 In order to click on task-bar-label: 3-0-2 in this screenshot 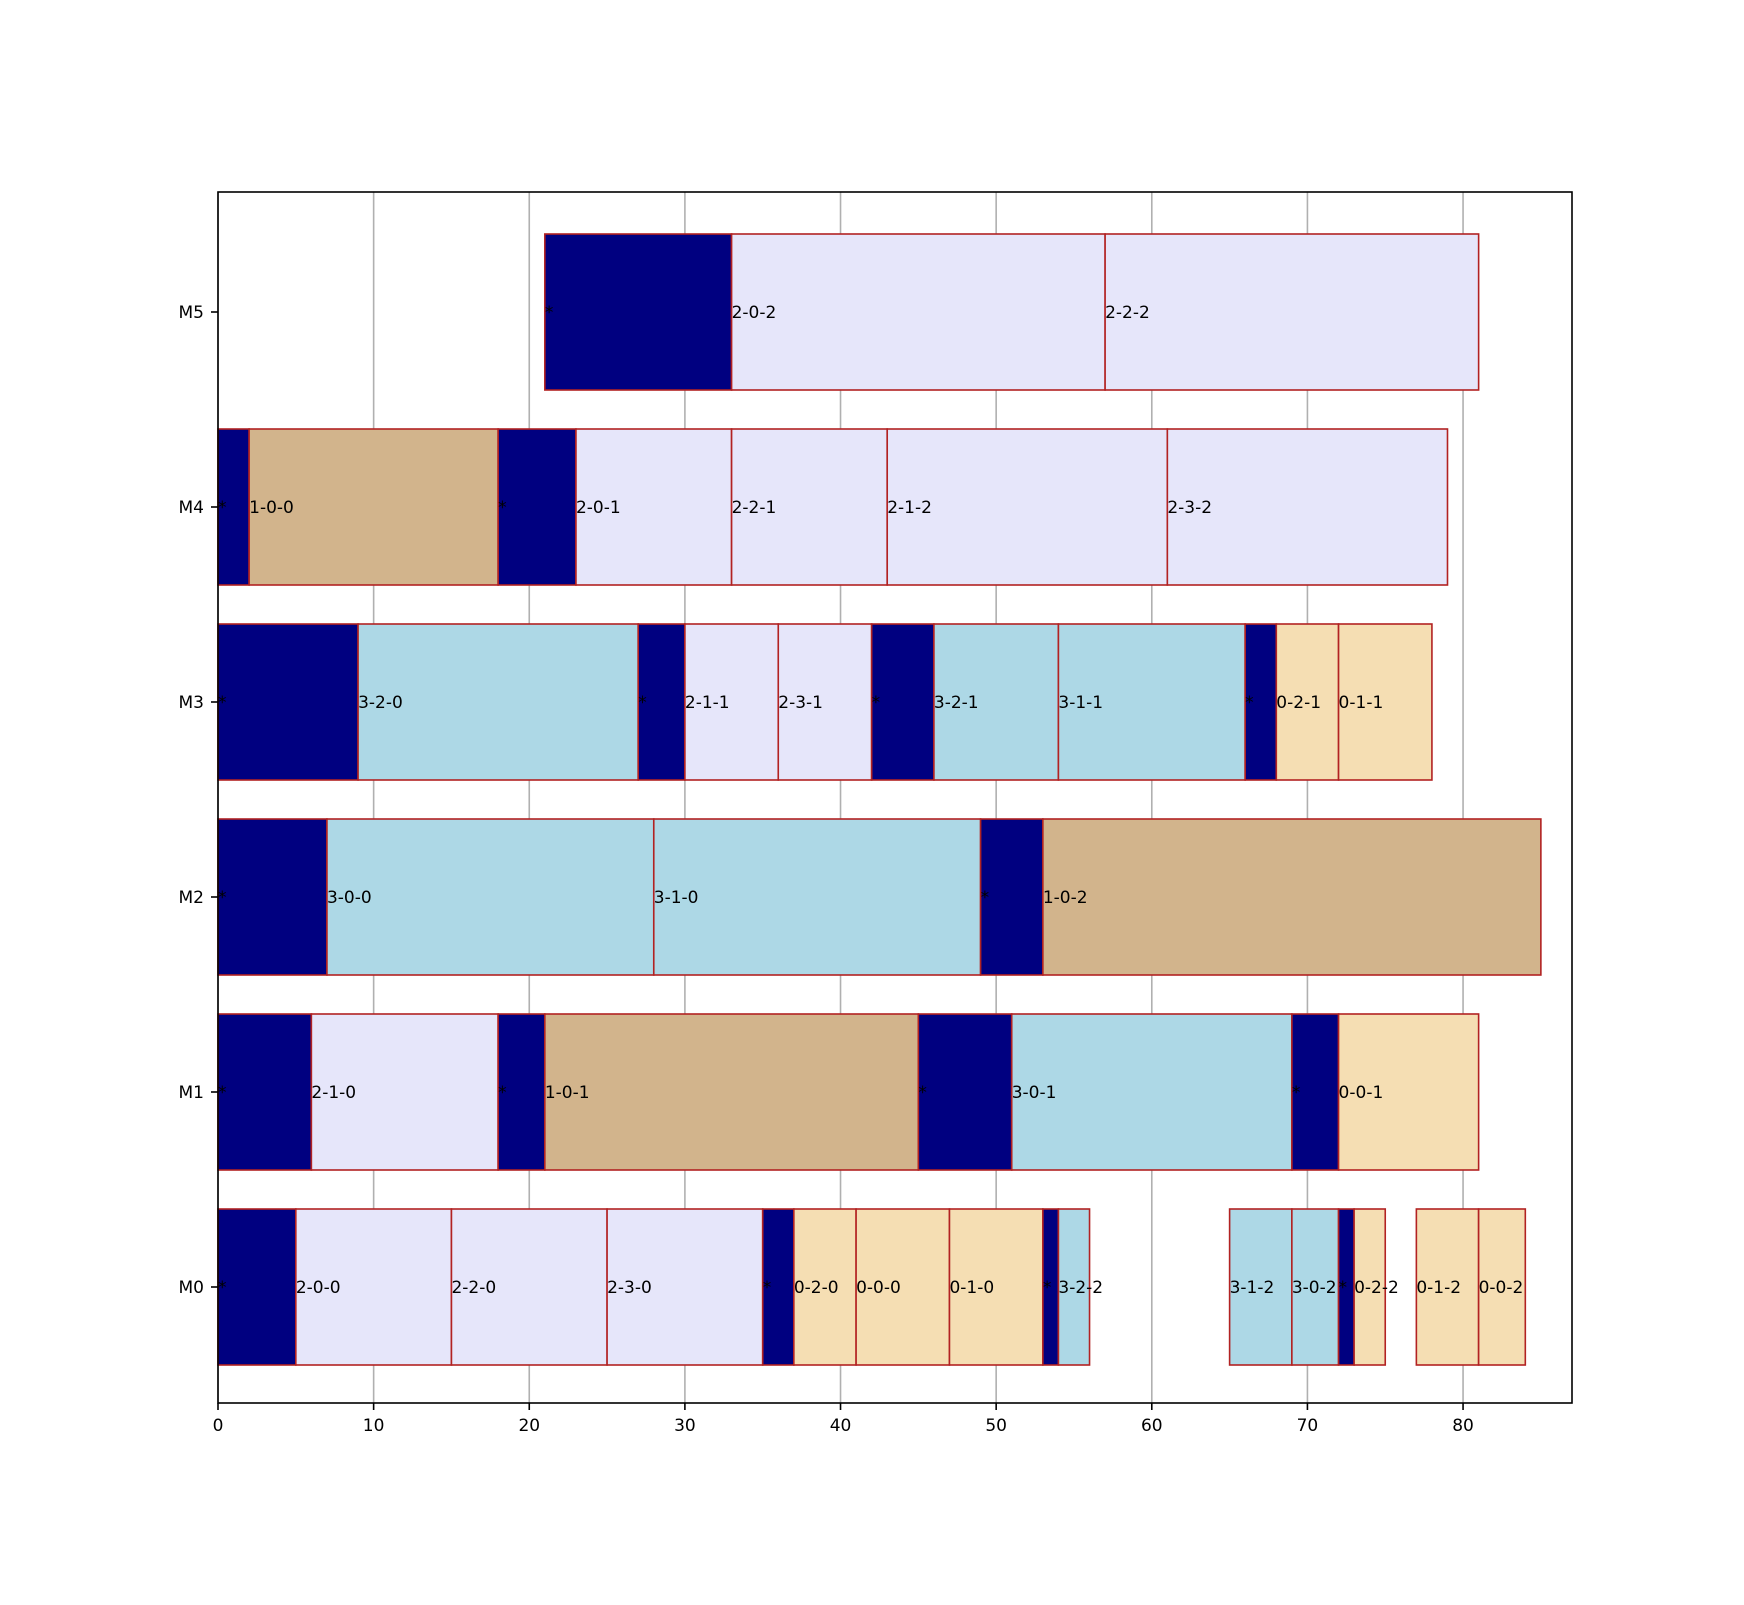, I will do `click(1314, 1288)`.